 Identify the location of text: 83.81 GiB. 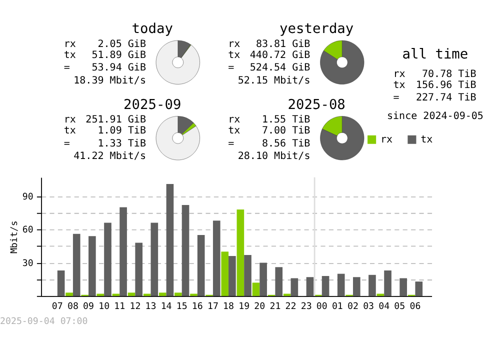
(283, 44).